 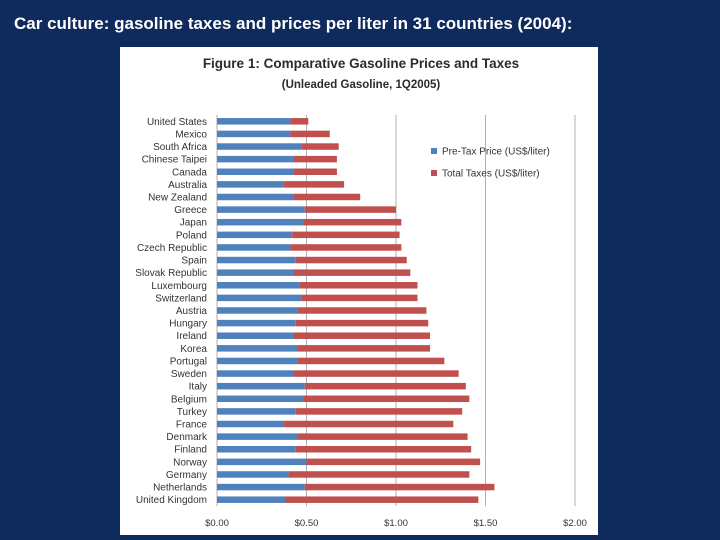 I want to click on category-label: Poland, so click(x=191, y=235).